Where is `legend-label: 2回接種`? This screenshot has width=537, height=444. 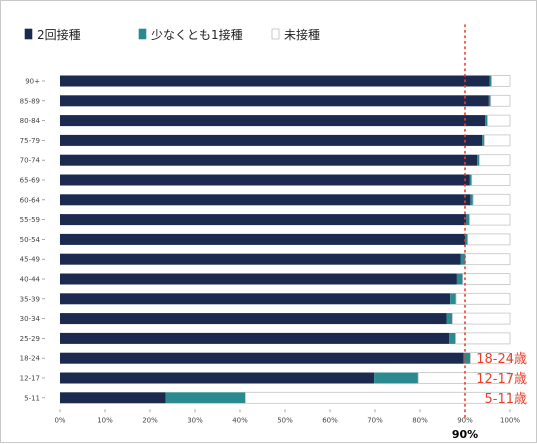 legend-label: 2回接種 is located at coordinates (59, 34).